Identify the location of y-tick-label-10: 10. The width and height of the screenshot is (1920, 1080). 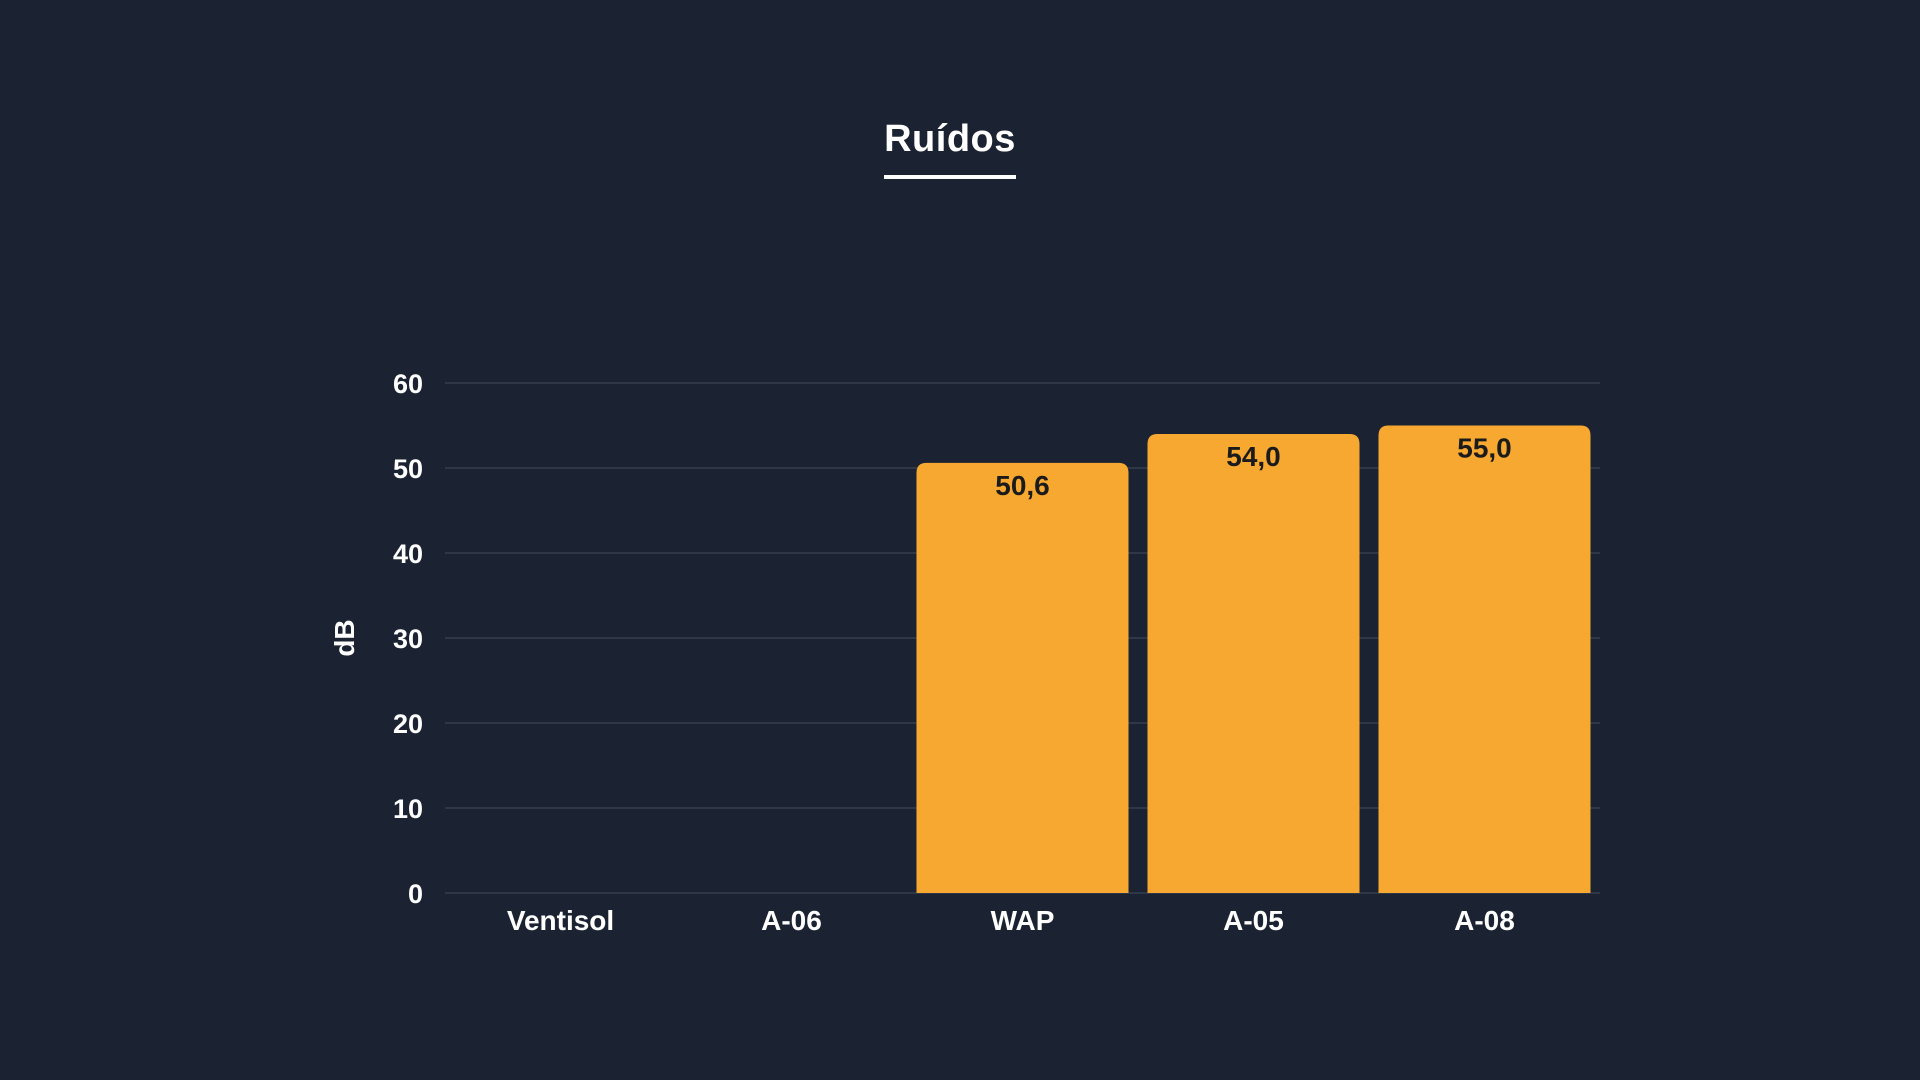
(408, 809).